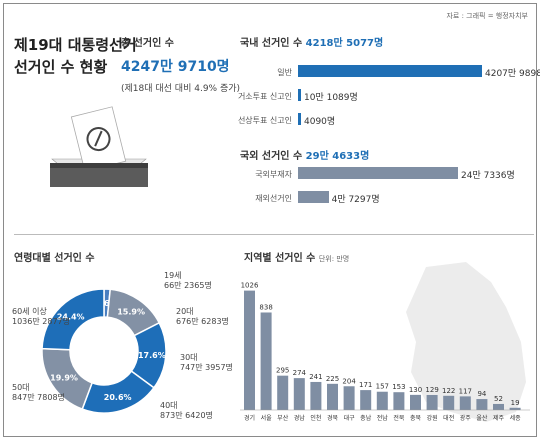 The height and width of the screenshot is (440, 540). Describe the element at coordinates (38, 397) in the screenshot. I see `donut-label-value: 847만 7808명` at that location.